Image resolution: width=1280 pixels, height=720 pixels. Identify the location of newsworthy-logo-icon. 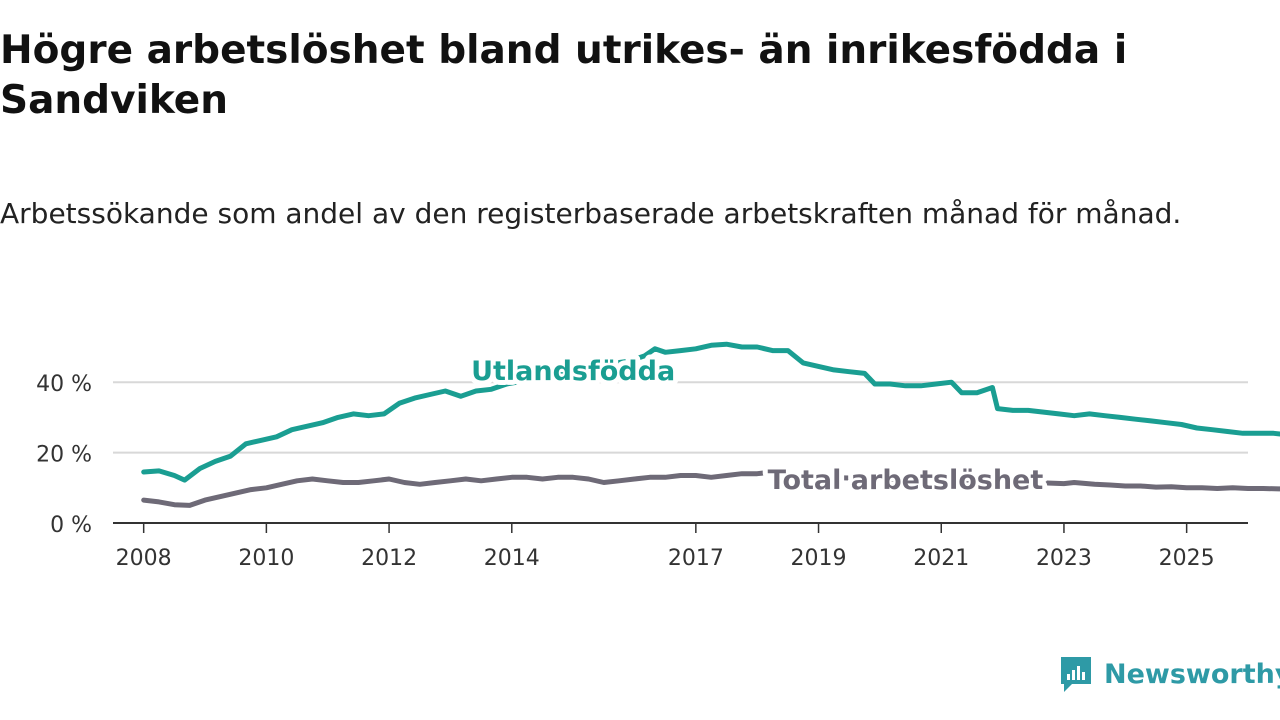
(1076, 674).